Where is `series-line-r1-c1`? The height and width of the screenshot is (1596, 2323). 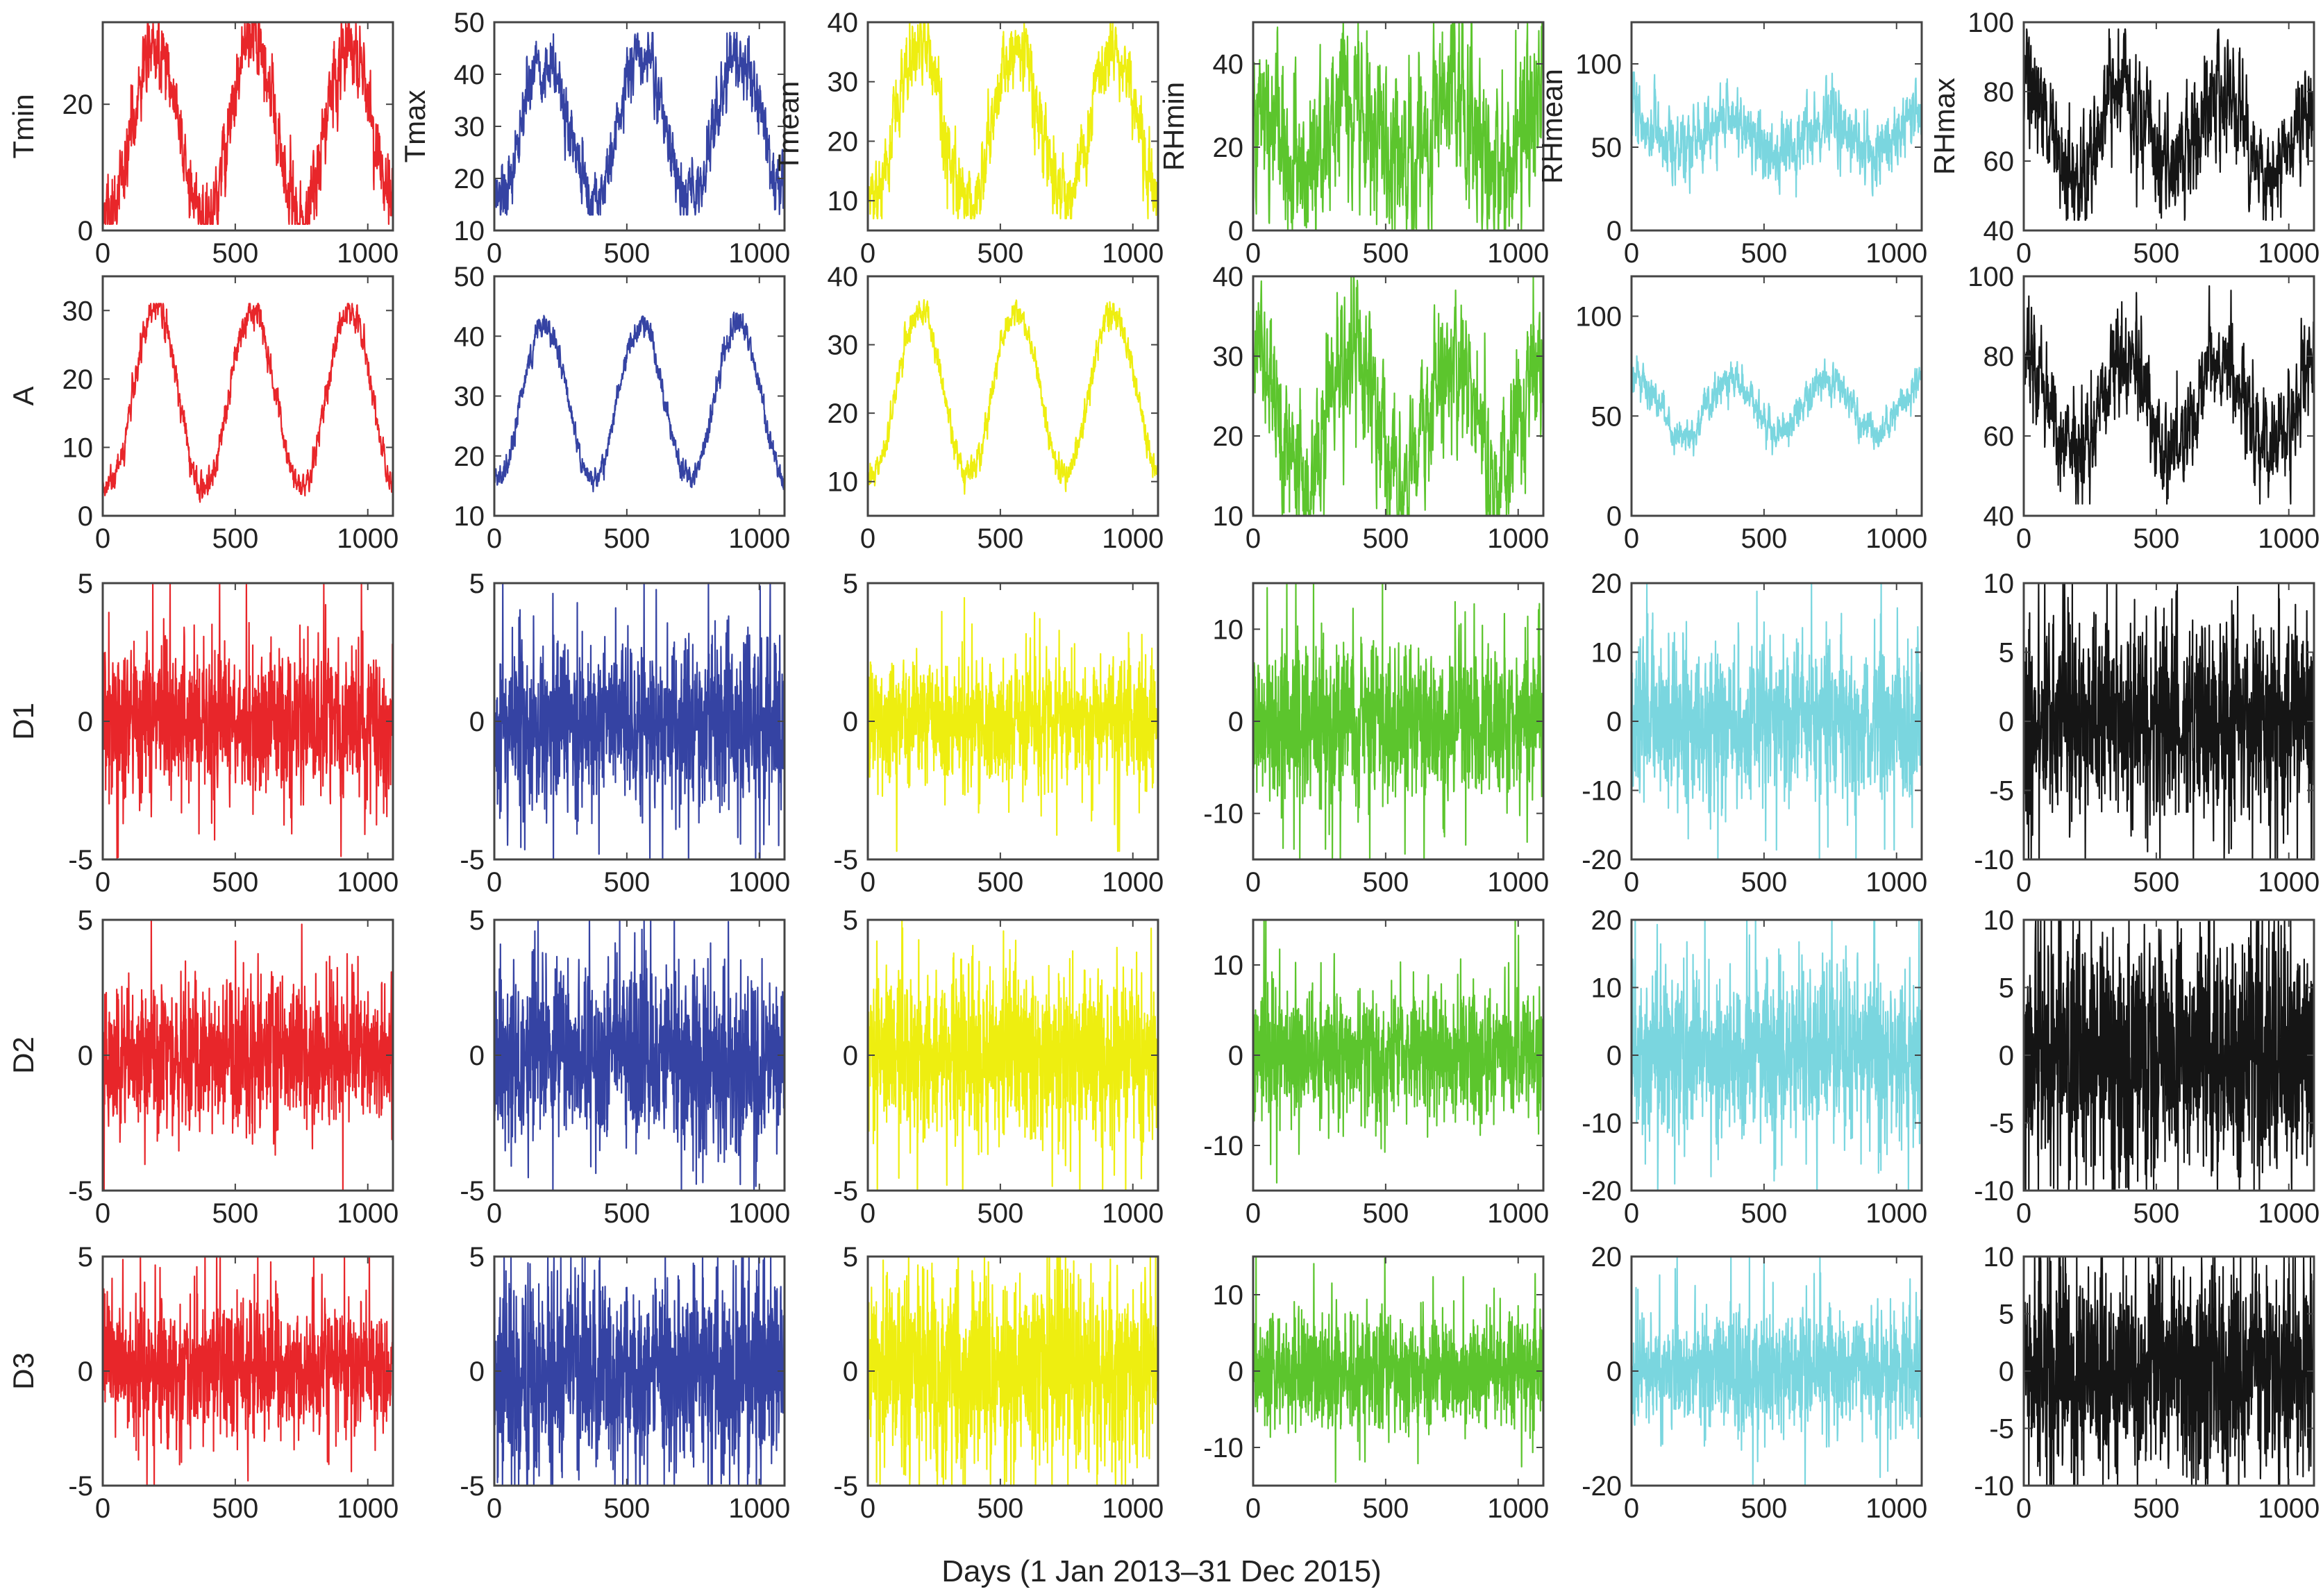 series-line-r1-c1 is located at coordinates (639, 402).